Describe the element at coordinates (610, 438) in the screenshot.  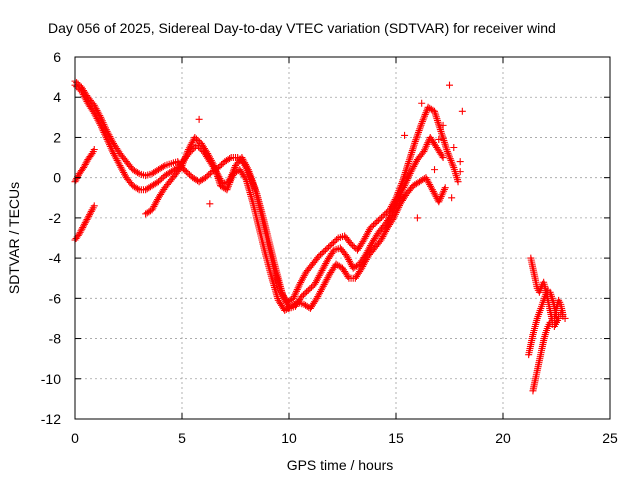
I see `x-tick-label: 25` at that location.